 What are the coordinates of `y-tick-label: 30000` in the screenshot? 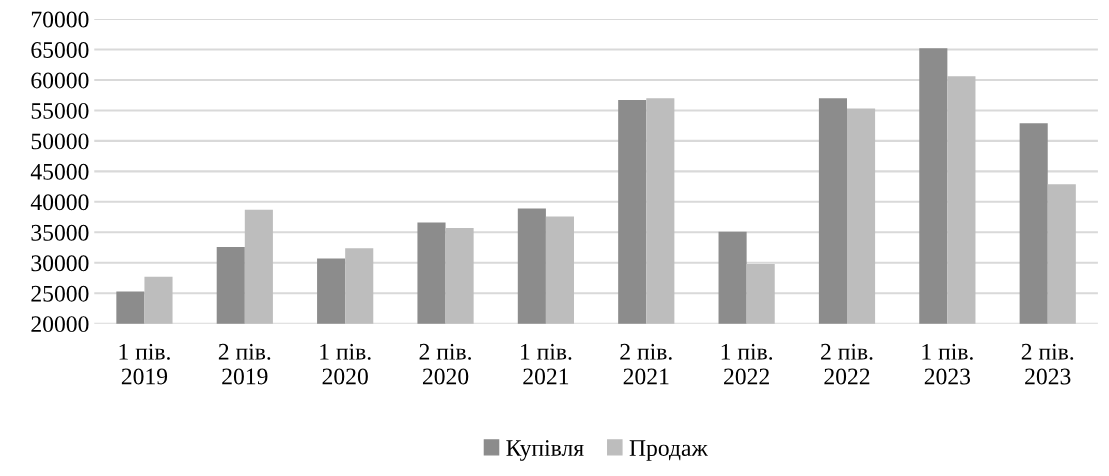 It's located at (60, 263).